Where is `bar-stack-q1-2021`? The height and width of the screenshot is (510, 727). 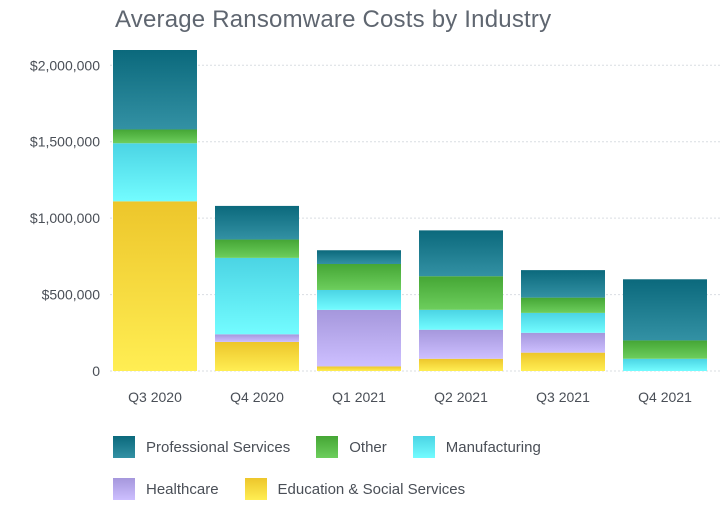 bar-stack-q1-2021 is located at coordinates (359, 310).